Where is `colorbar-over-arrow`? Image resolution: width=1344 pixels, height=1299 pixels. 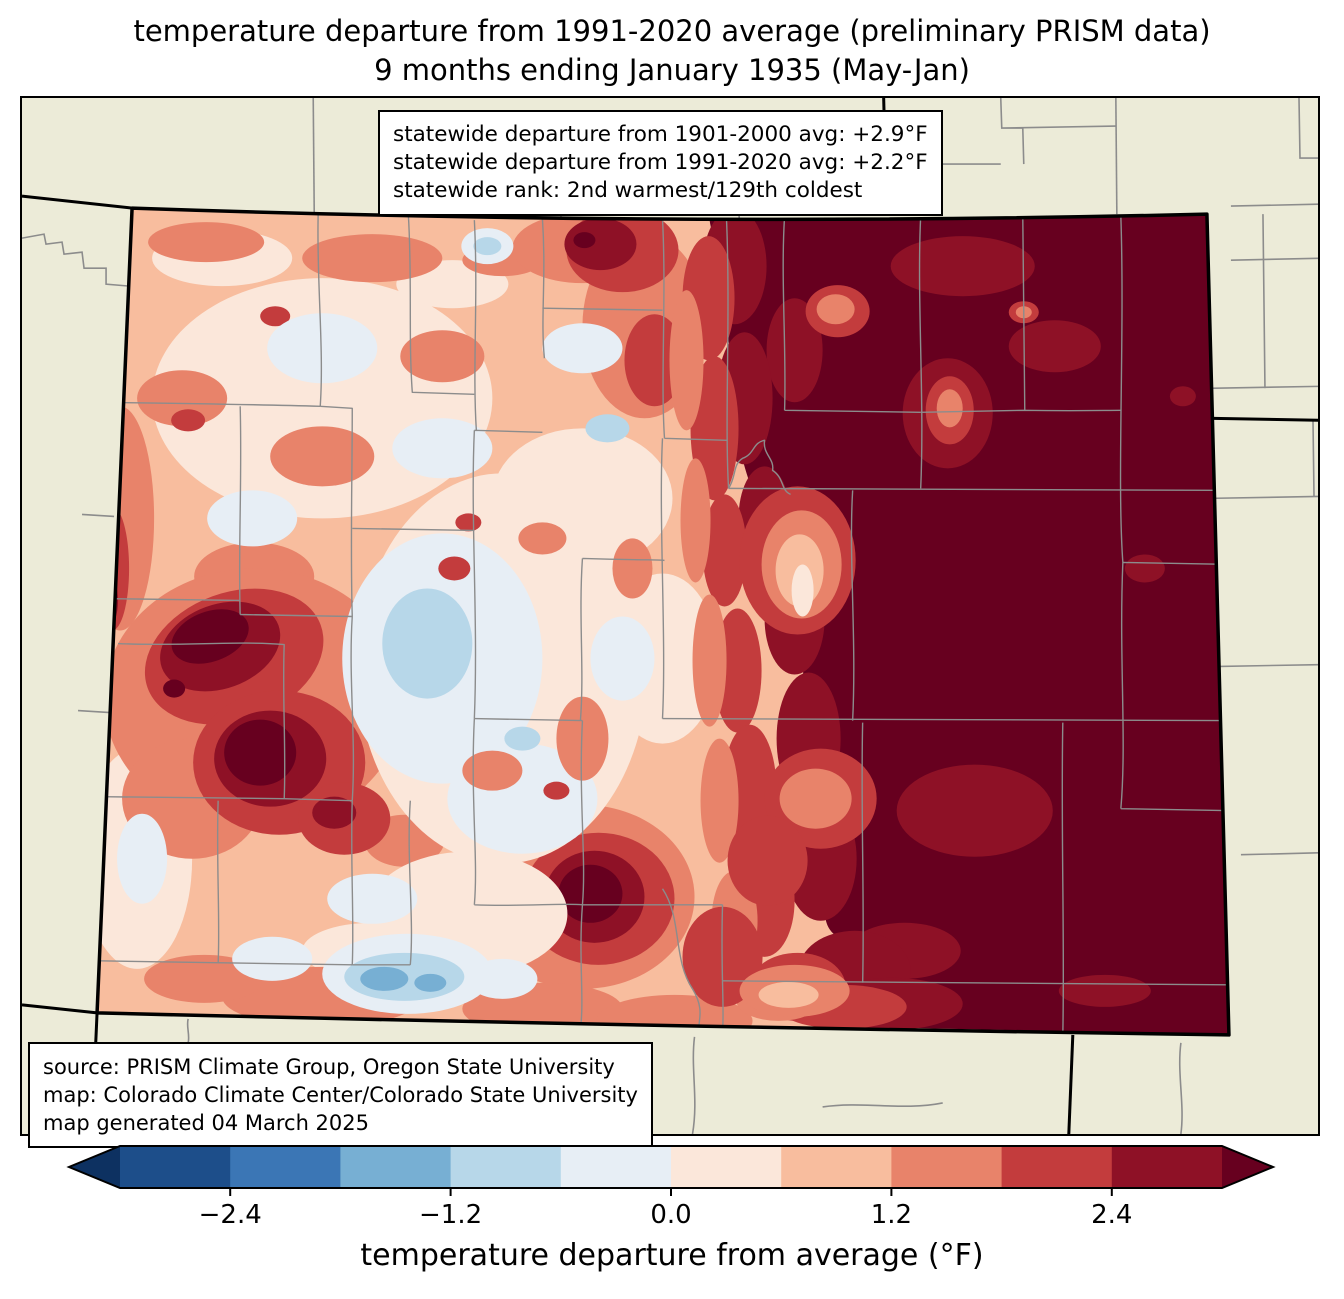
colorbar-over-arrow is located at coordinates (1247, 1167).